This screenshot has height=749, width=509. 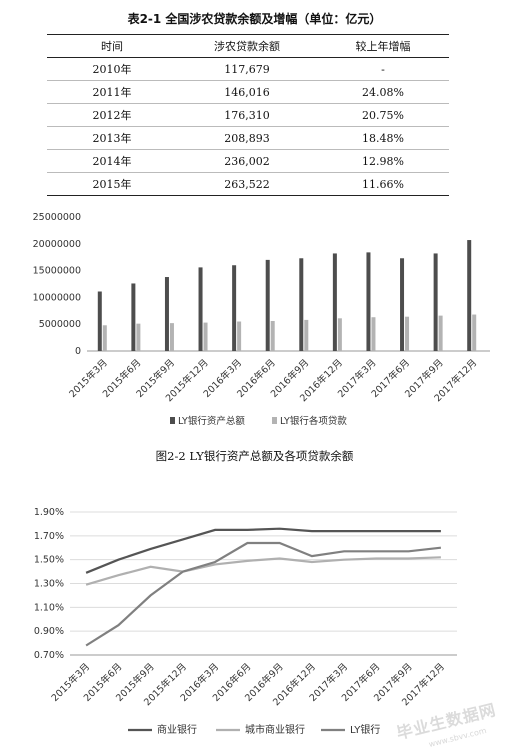 I want to click on table-cell: 2010年, so click(x=112, y=69).